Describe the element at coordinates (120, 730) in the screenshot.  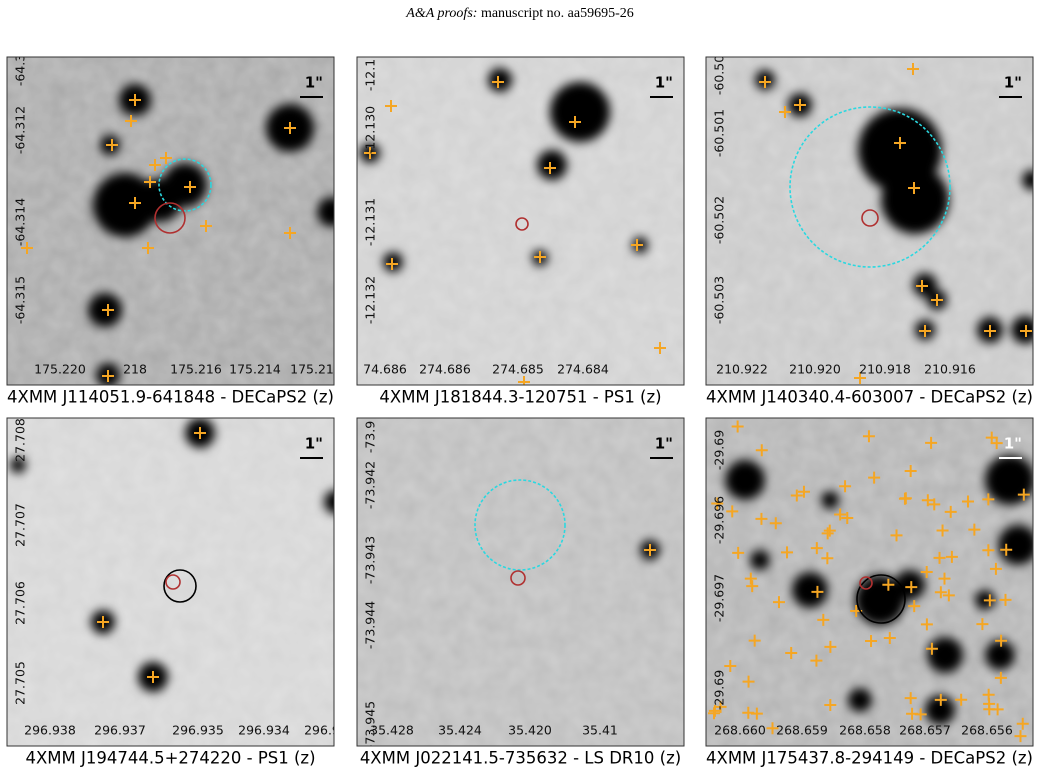
I see `x-tick-label: 296.937` at that location.